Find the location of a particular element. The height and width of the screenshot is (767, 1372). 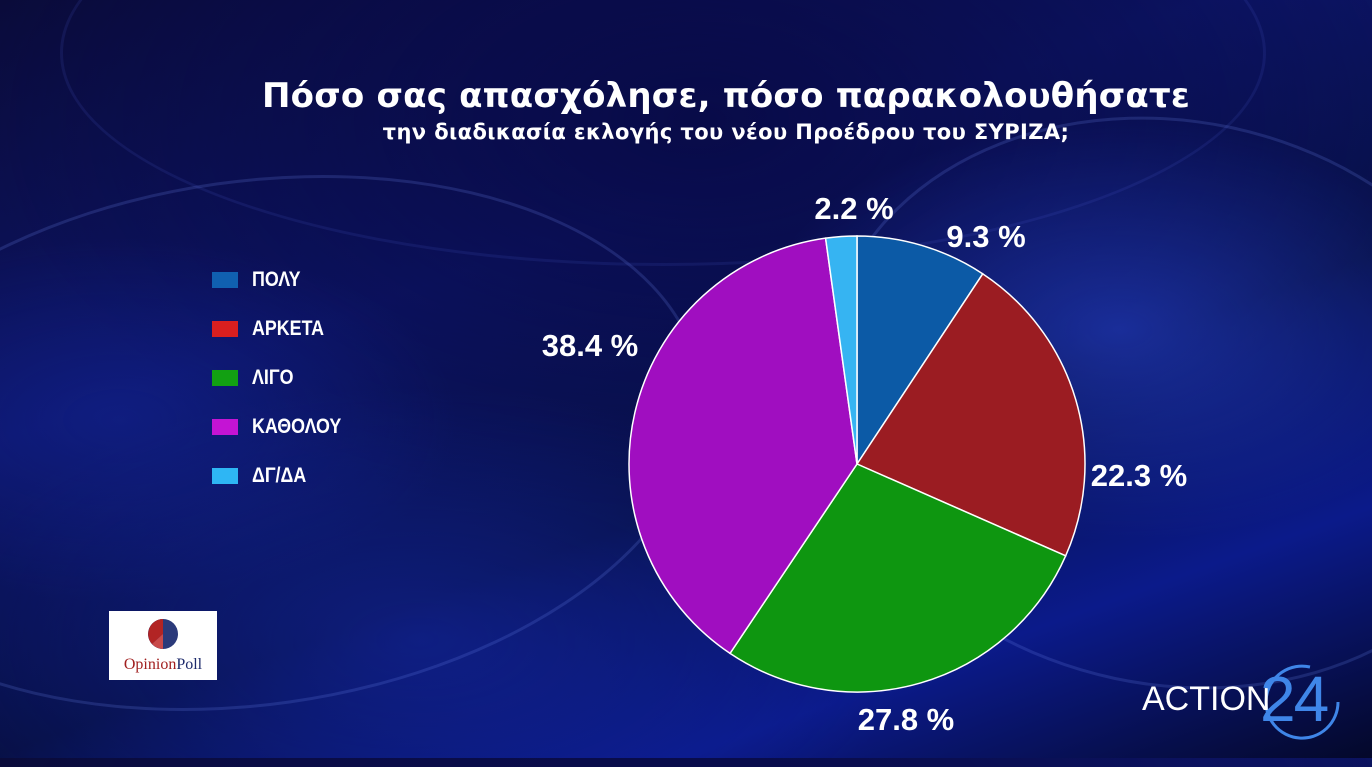

legend-item-arketa: ΑΡΚΕΤΑ is located at coordinates (284, 328).